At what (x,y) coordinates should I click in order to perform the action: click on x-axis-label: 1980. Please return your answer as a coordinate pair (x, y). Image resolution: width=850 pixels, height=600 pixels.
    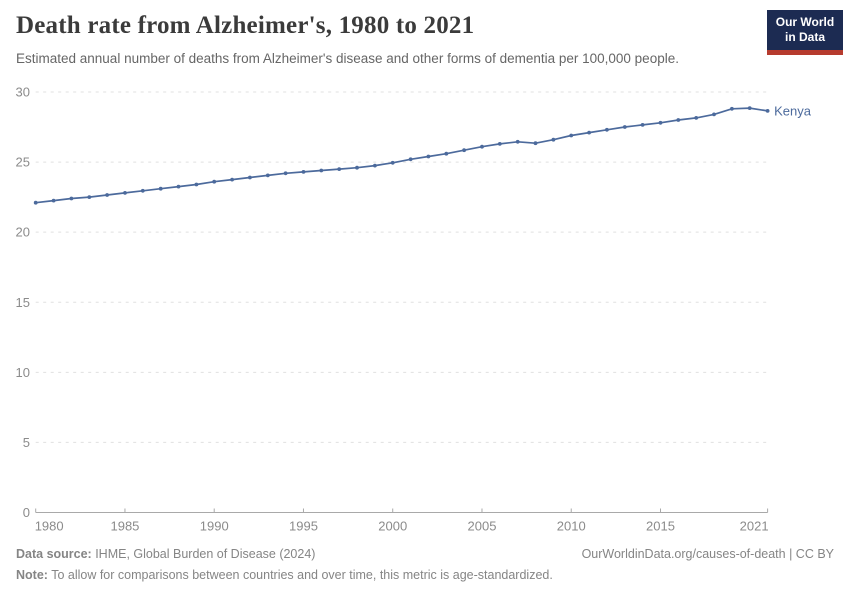
    Looking at the image, I should click on (49, 526).